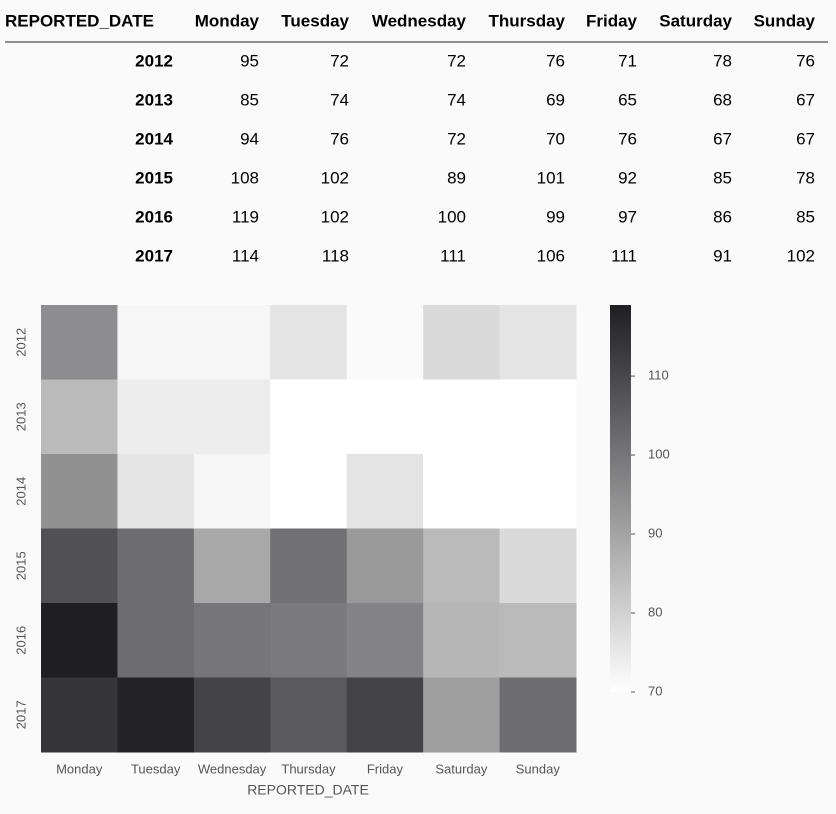 This screenshot has width=836, height=814. What do you see at coordinates (308, 790) in the screenshot?
I see `x-axis-label: REPORTED_DATE` at bounding box center [308, 790].